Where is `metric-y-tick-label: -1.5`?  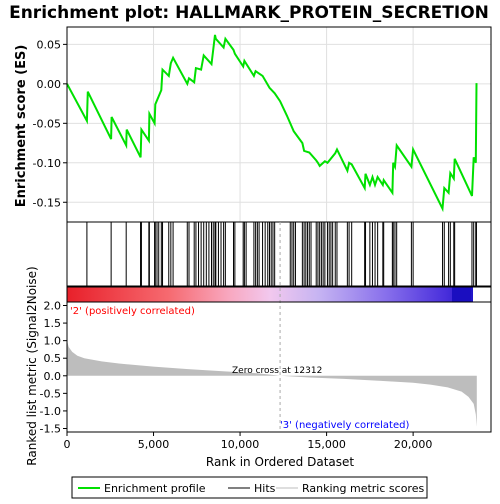 metric-y-tick-label: -1.5 is located at coordinates (50, 428).